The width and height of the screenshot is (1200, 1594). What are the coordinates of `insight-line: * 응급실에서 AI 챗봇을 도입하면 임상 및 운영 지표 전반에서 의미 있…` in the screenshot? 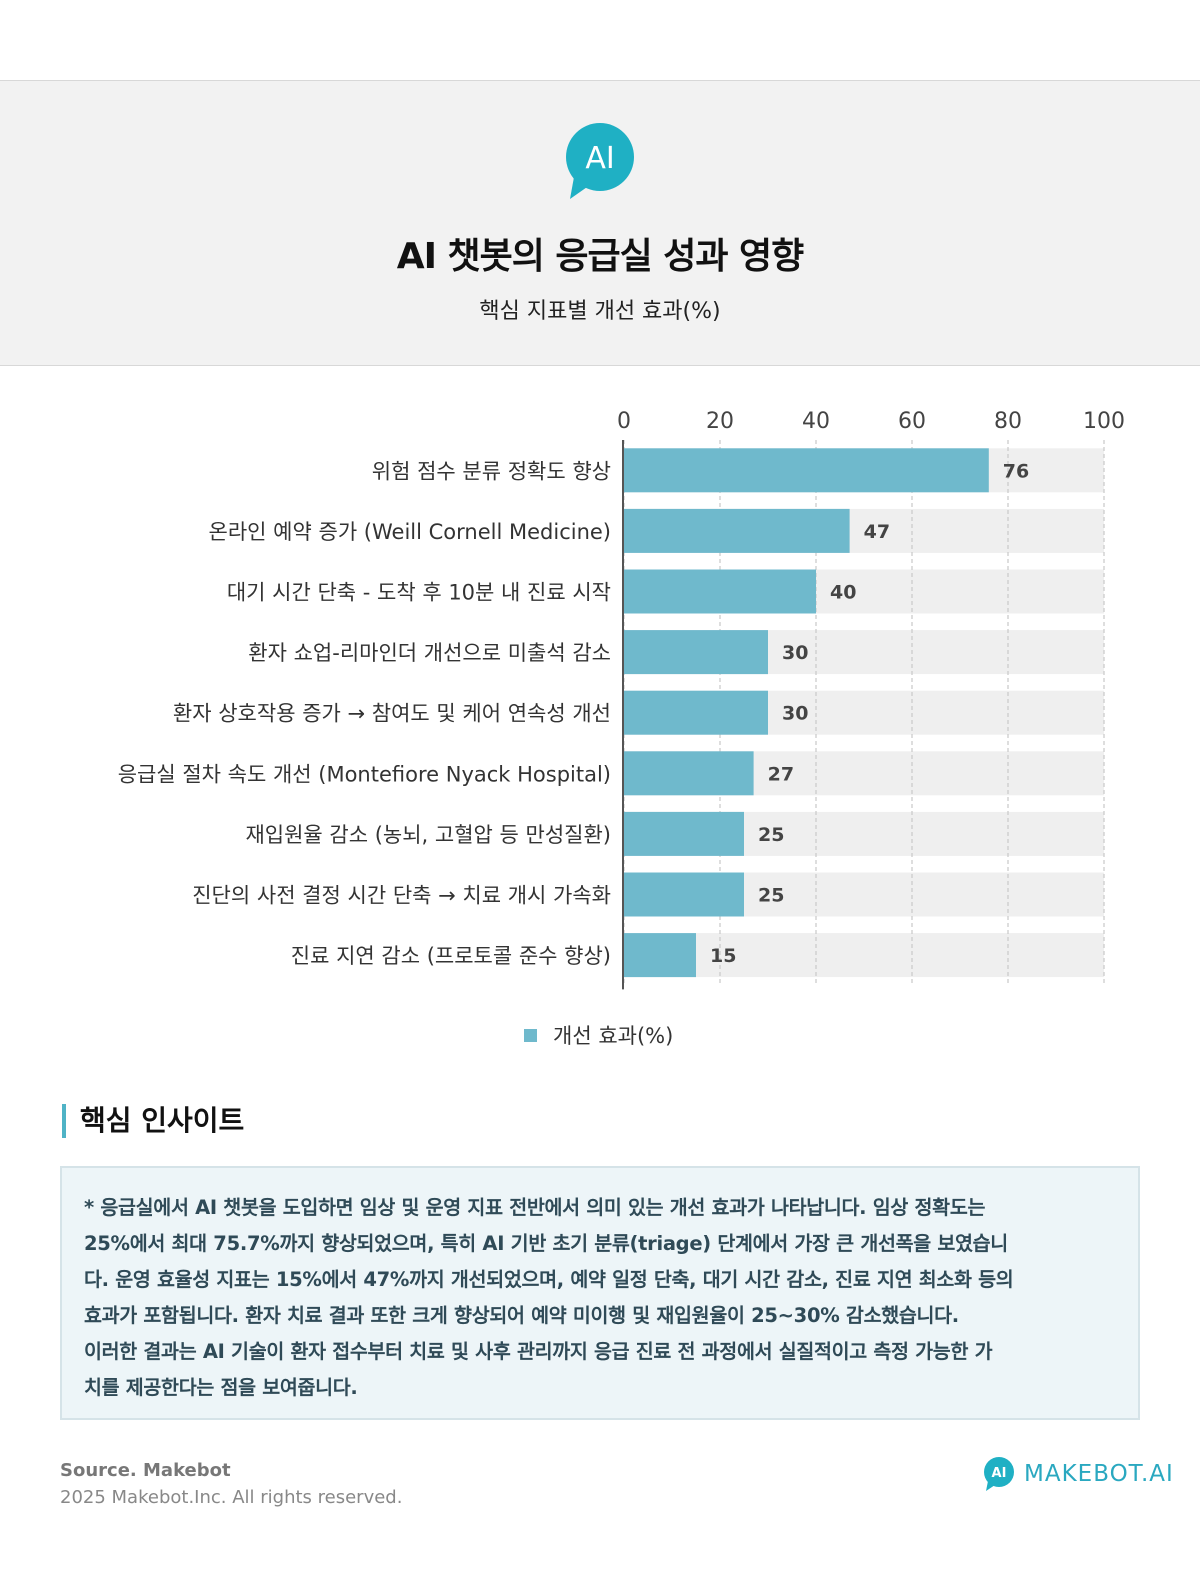 It's located at (535, 1207).